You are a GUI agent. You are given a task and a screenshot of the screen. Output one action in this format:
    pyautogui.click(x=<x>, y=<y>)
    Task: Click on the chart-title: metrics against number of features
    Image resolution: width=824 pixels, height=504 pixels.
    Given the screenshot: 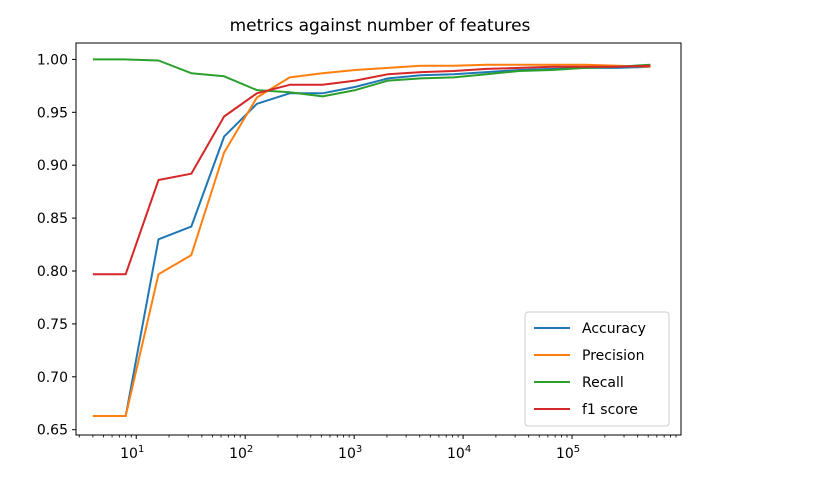 What is the action you would take?
    pyautogui.click(x=380, y=26)
    